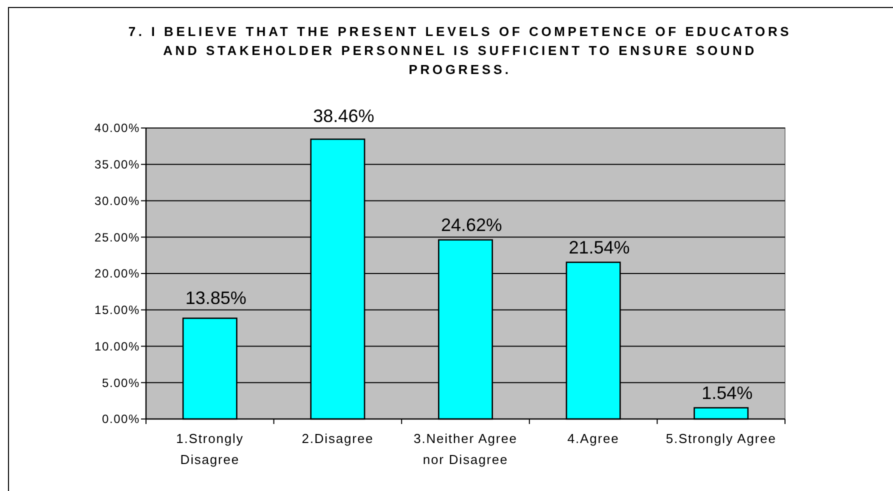 The height and width of the screenshot is (491, 893). I want to click on y-tick-label: 15.00%, so click(117, 310).